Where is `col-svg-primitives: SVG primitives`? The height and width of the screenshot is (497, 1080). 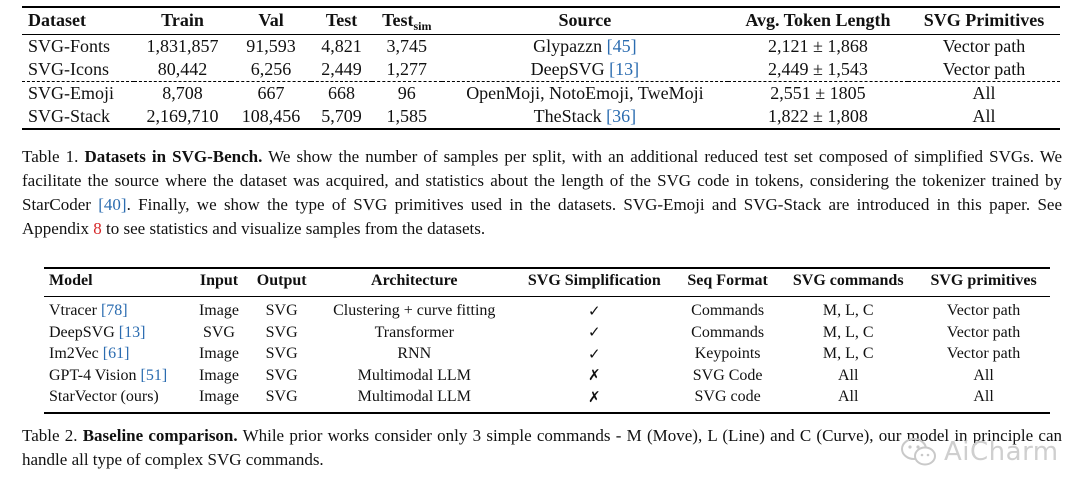
col-svg-primitives: SVG primitives is located at coordinates (983, 280).